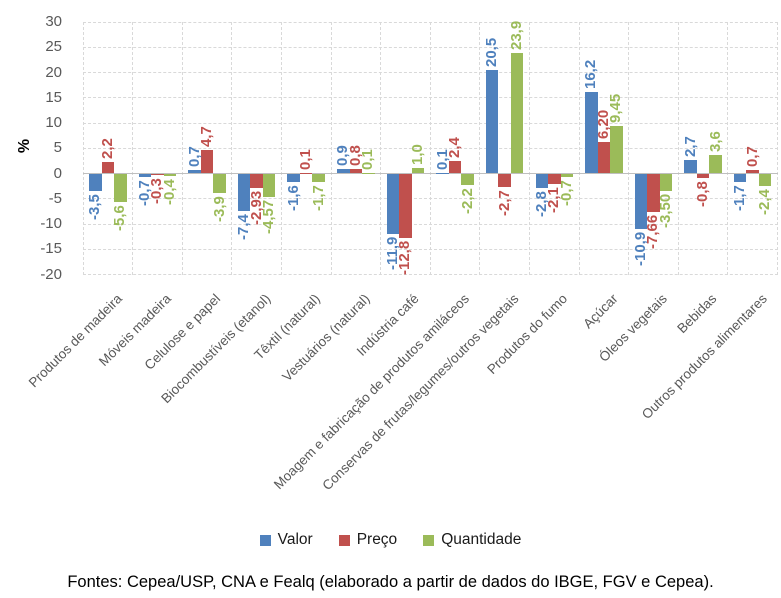 This screenshot has width=781, height=598. Describe the element at coordinates (269, 216) in the screenshot. I see `bar-label-quantidade: -4,57` at that location.